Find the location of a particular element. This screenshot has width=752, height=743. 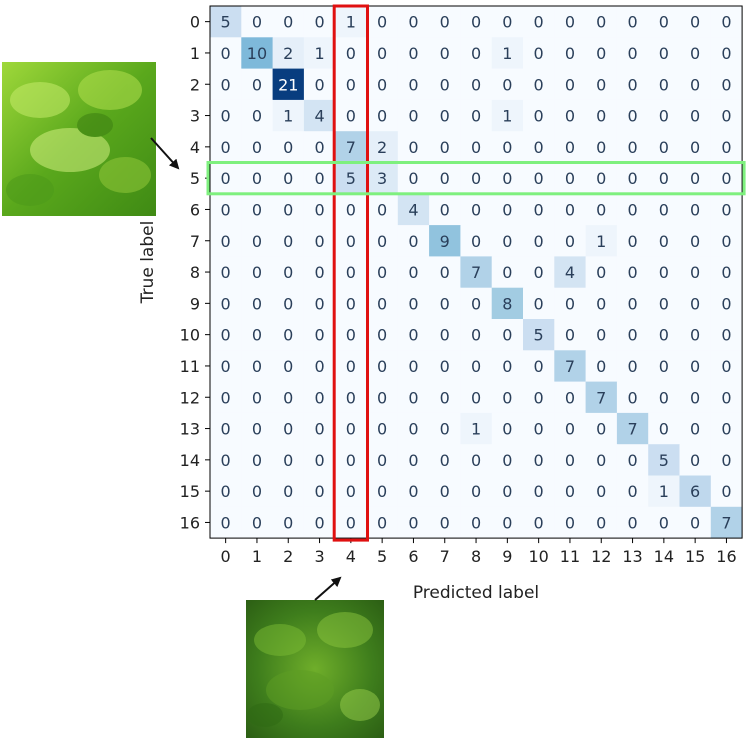

cell-value: 1 is located at coordinates (319, 53).